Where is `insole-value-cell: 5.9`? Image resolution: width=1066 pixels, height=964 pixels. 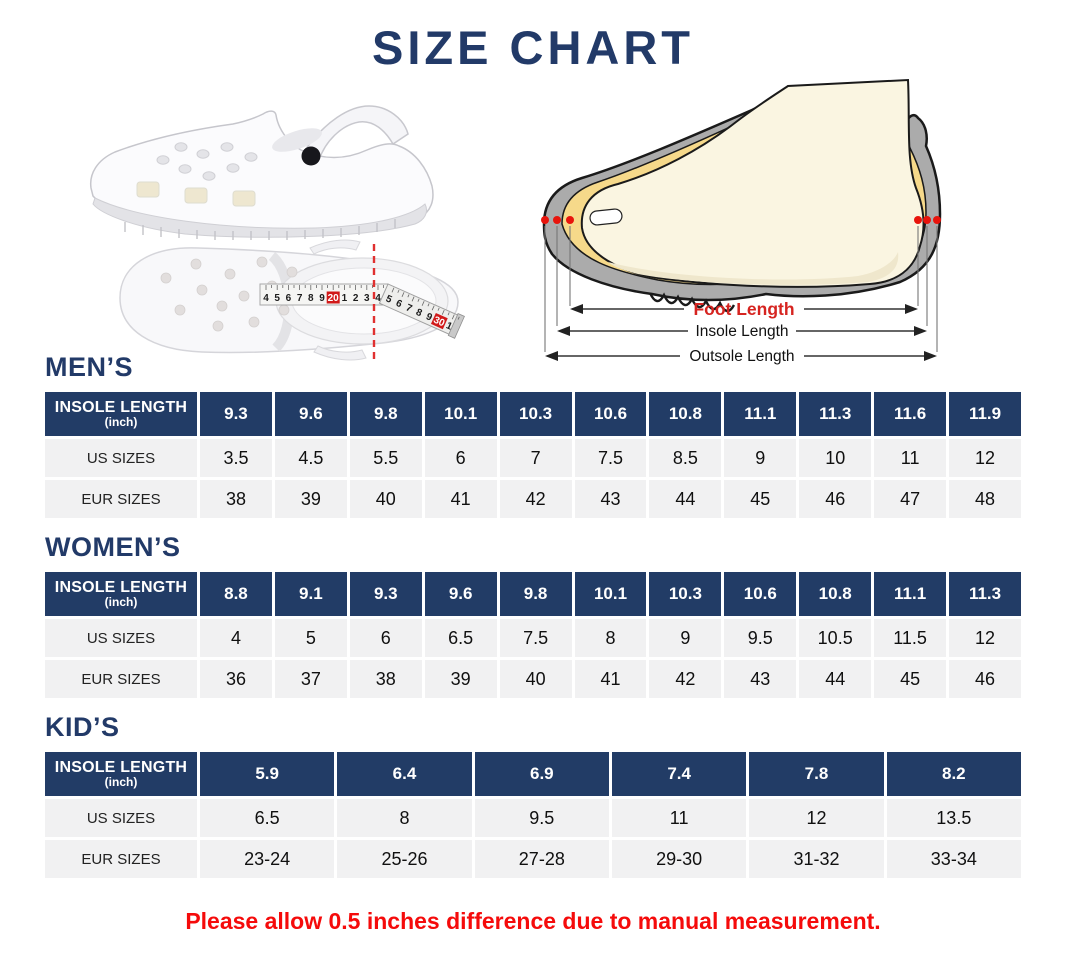
insole-value-cell: 5.9 is located at coordinates (267, 774).